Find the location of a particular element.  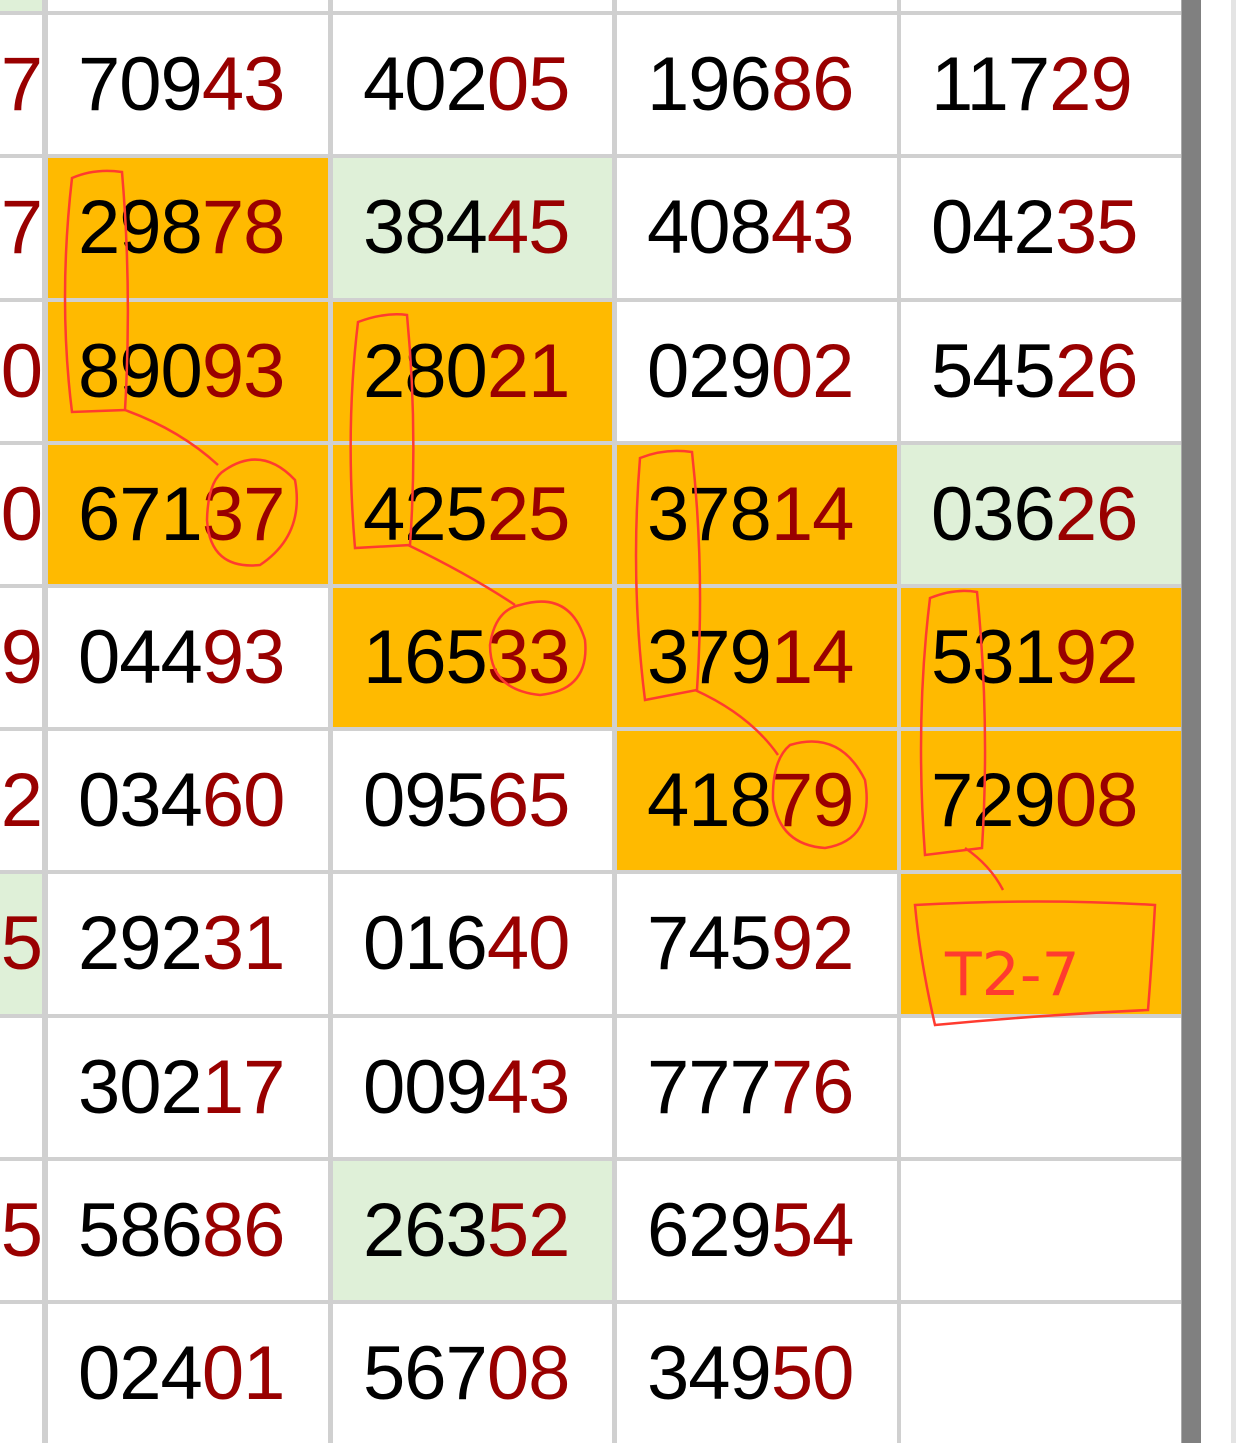

cell-value: 09565 is located at coordinates (451, 800).